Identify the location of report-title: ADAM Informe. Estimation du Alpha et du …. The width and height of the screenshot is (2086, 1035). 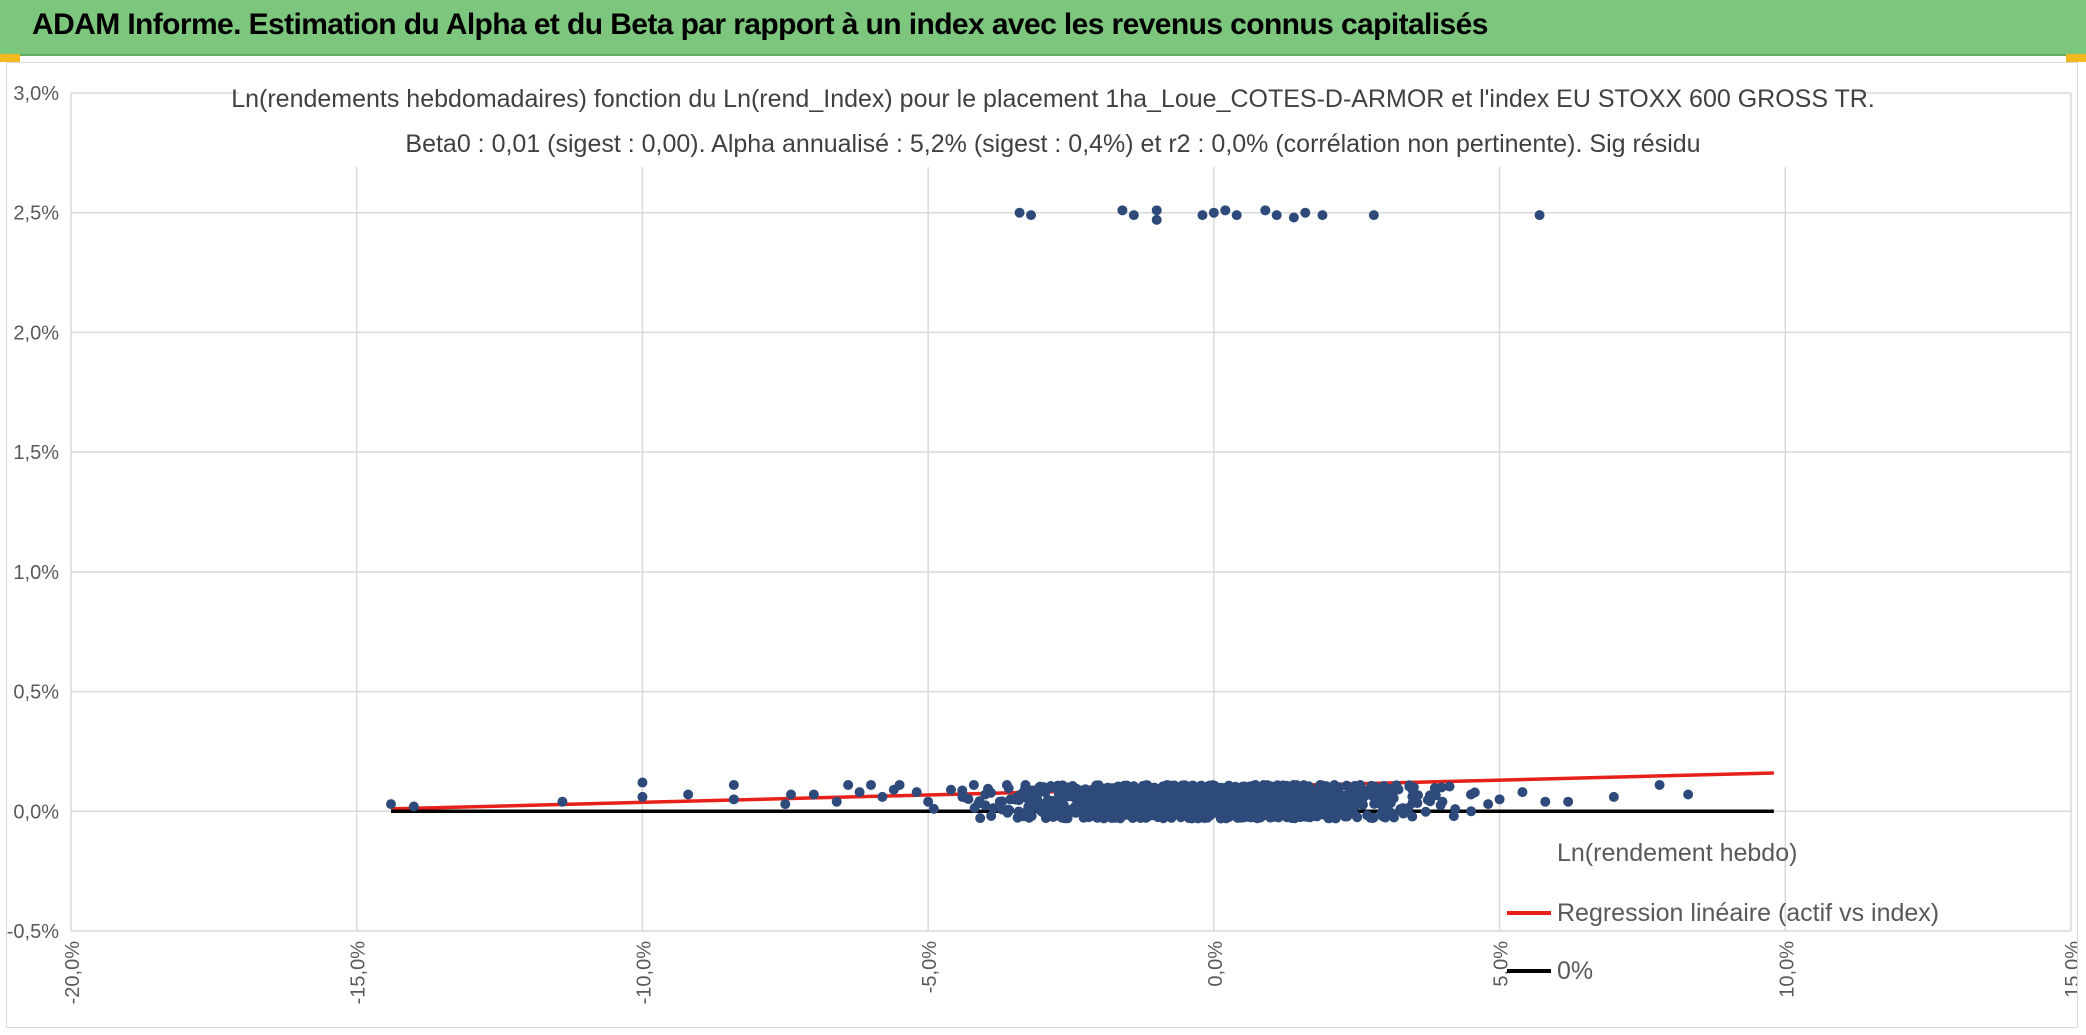
(760, 24).